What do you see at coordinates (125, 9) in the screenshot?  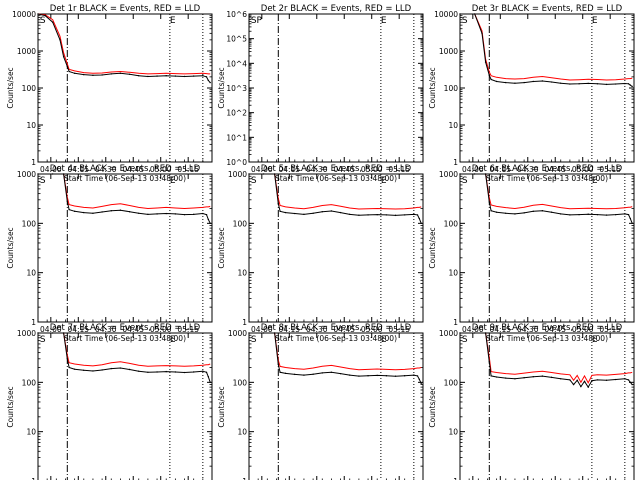 I see `chart-title: Det 1r BLACK = Events, RED = LLD` at bounding box center [125, 9].